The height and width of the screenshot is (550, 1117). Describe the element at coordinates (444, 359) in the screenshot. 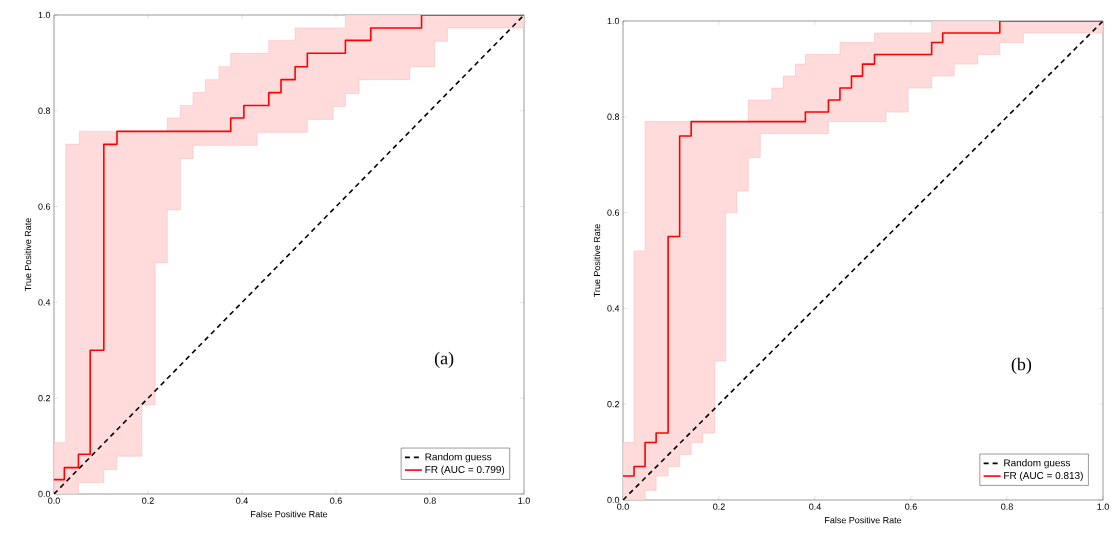

I see `annotation: (a)` at that location.